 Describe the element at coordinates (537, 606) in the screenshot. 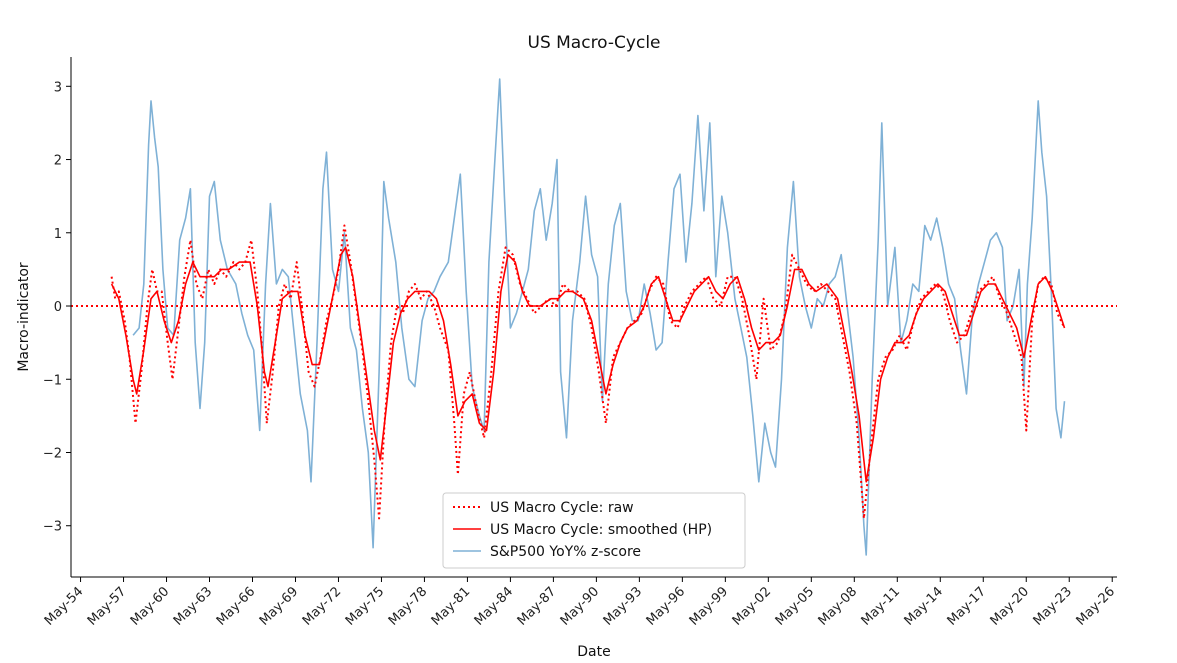

I see `x-tick-label: May-87` at that location.